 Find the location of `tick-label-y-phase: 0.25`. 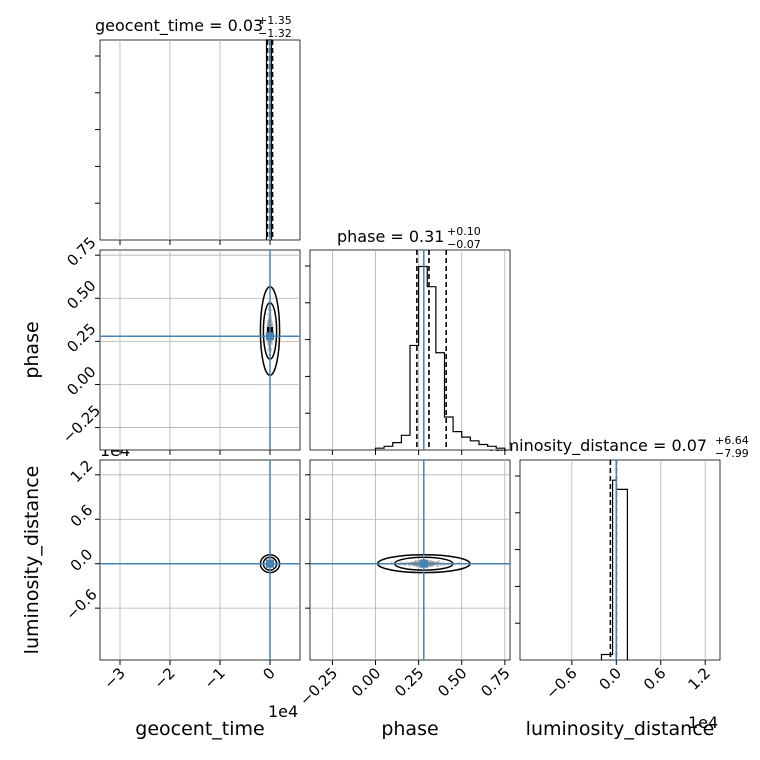

tick-label-y-phase: 0.25 is located at coordinates (81, 338).